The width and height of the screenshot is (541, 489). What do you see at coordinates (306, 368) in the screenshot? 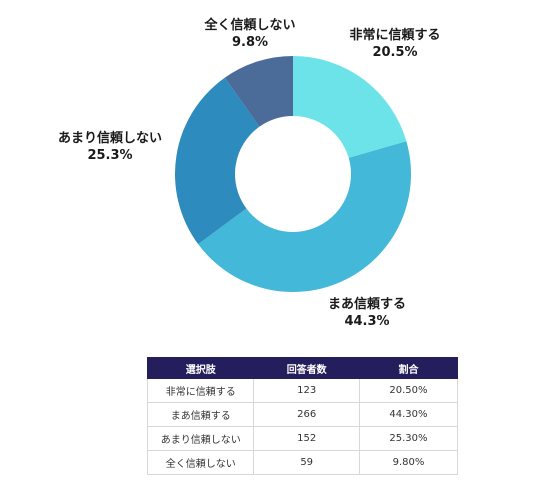
I see `header-count: 回答者数` at bounding box center [306, 368].